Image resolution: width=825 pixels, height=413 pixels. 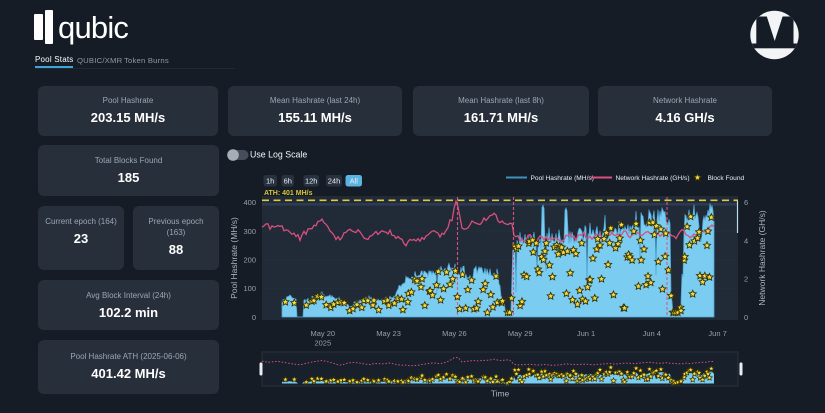 I want to click on svg-text: ATH: 401 MH/s, so click(x=288, y=193).